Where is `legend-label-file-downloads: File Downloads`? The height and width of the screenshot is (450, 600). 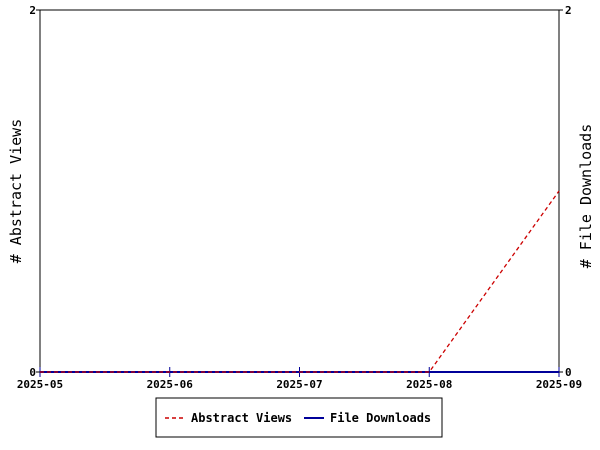 legend-label-file-downloads: File Downloads is located at coordinates (380, 418).